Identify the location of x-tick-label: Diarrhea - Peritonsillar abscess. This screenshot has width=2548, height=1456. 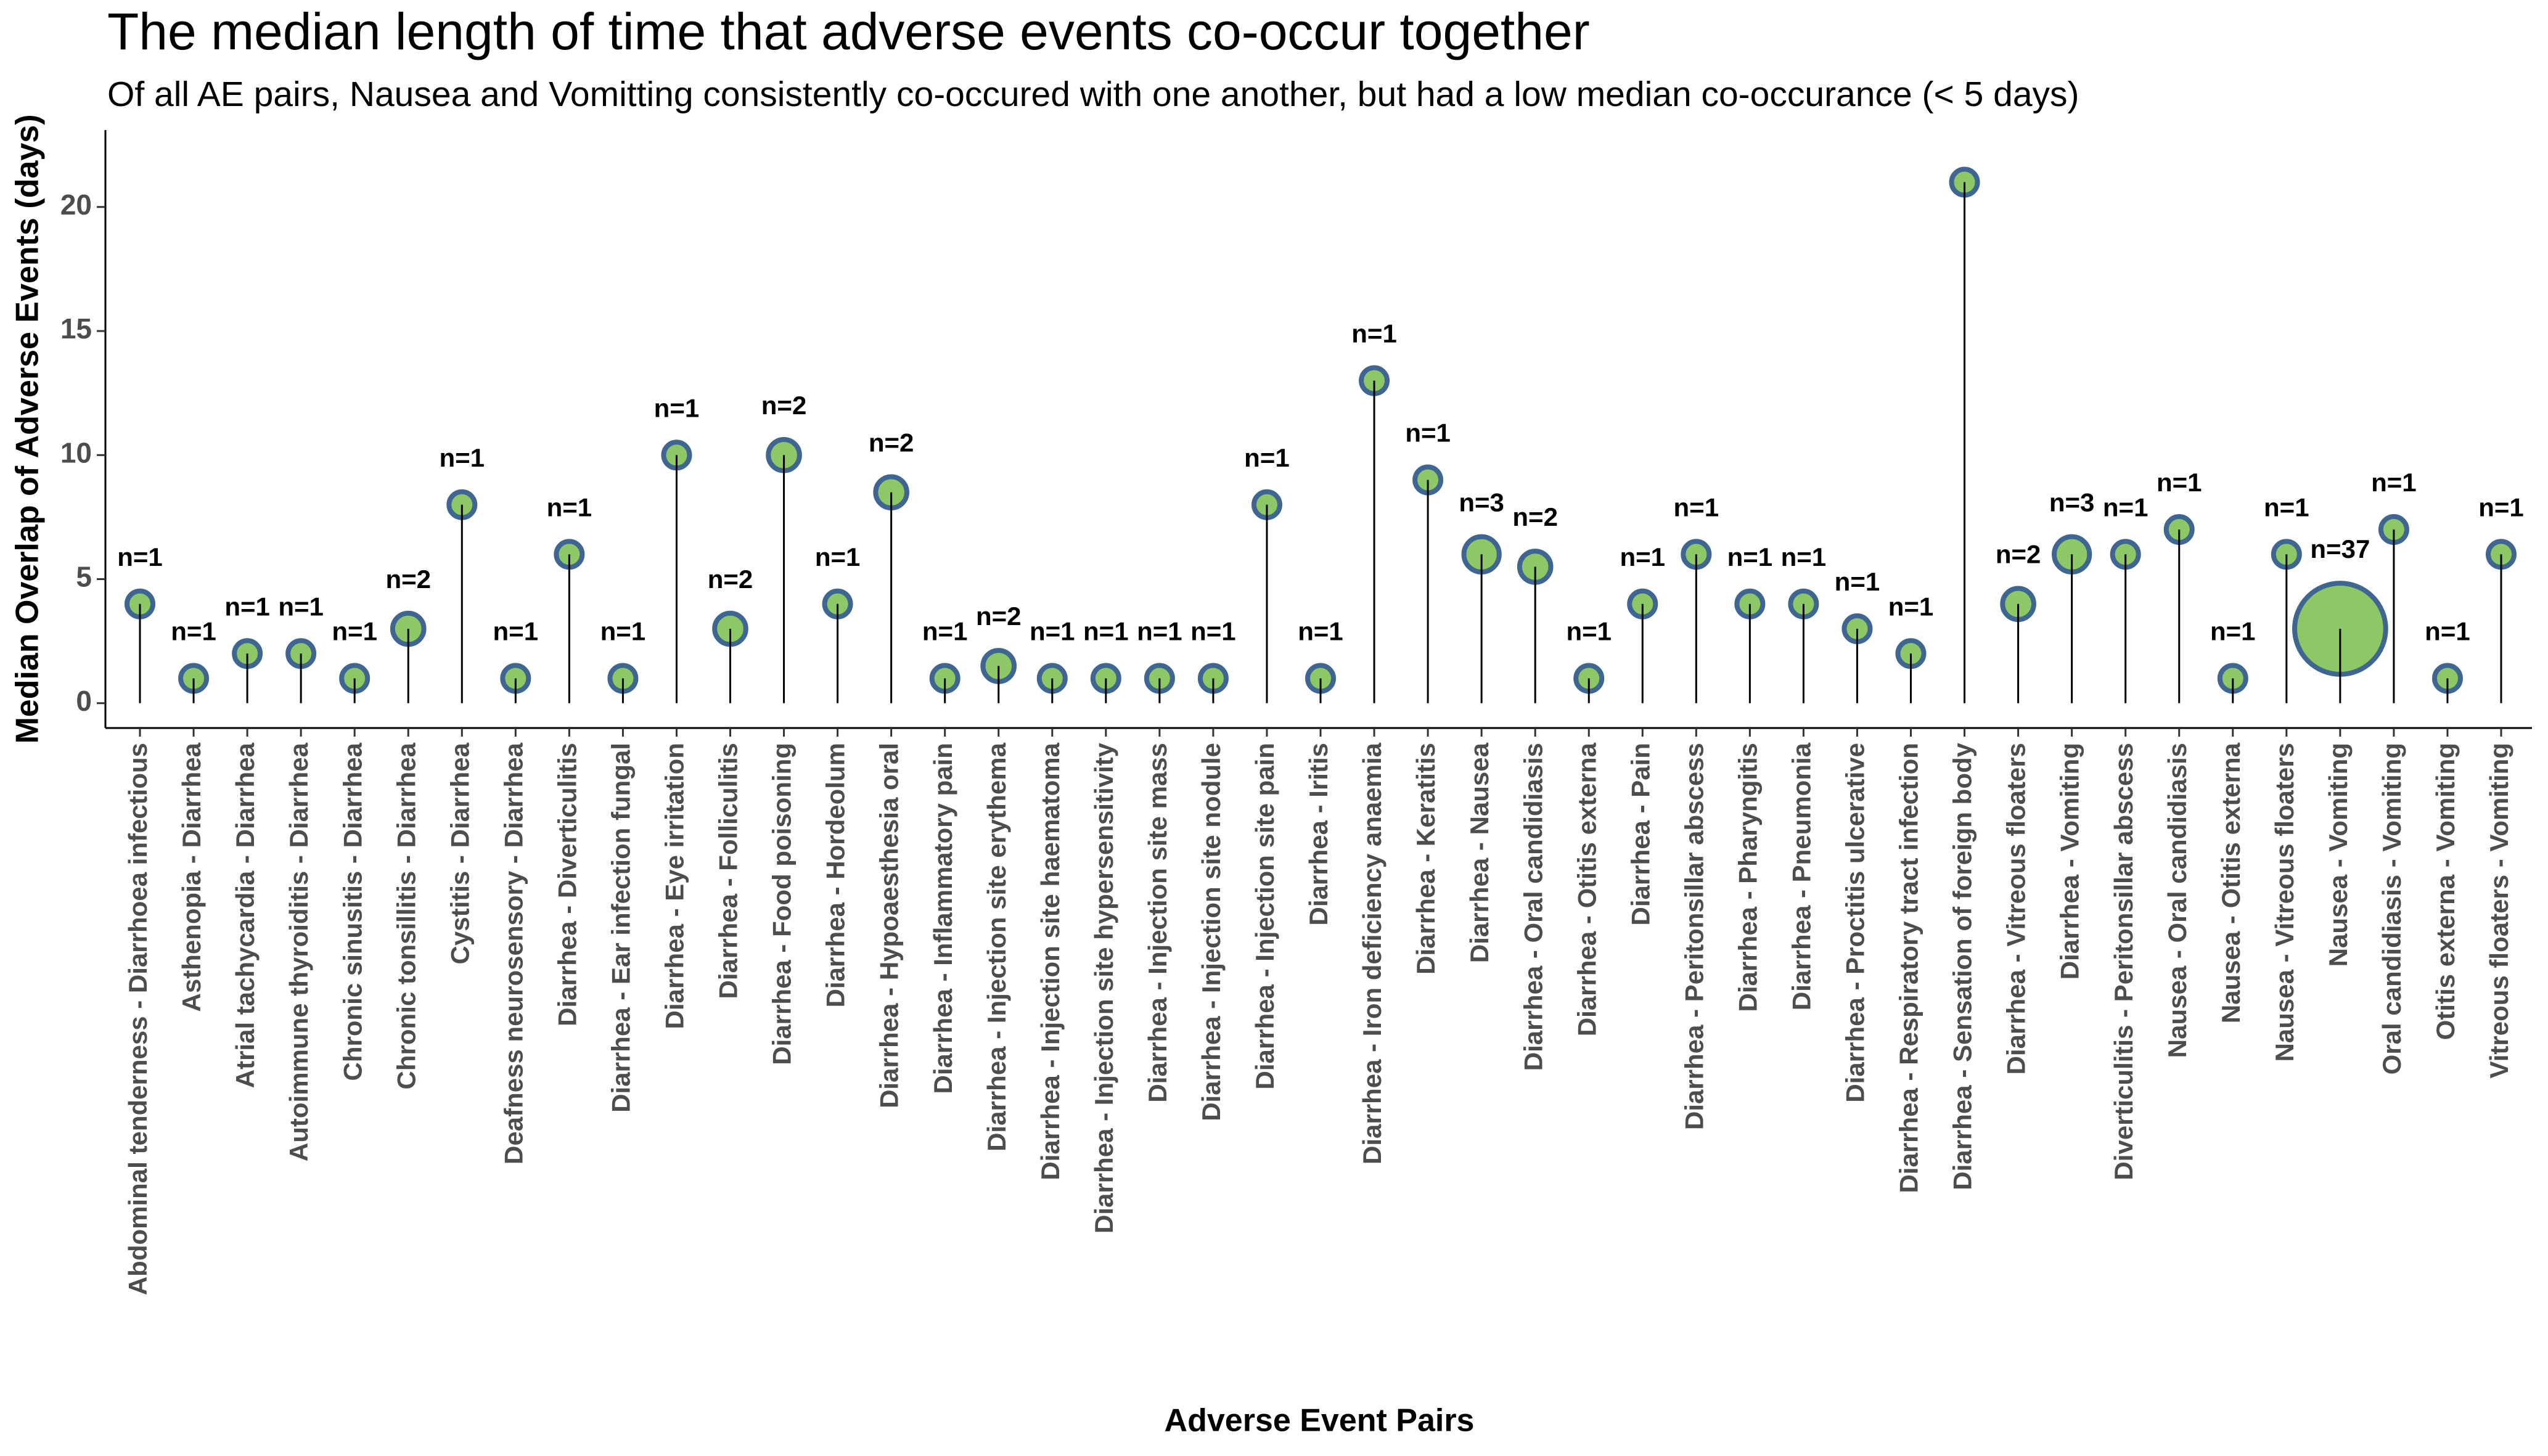
(1693, 936).